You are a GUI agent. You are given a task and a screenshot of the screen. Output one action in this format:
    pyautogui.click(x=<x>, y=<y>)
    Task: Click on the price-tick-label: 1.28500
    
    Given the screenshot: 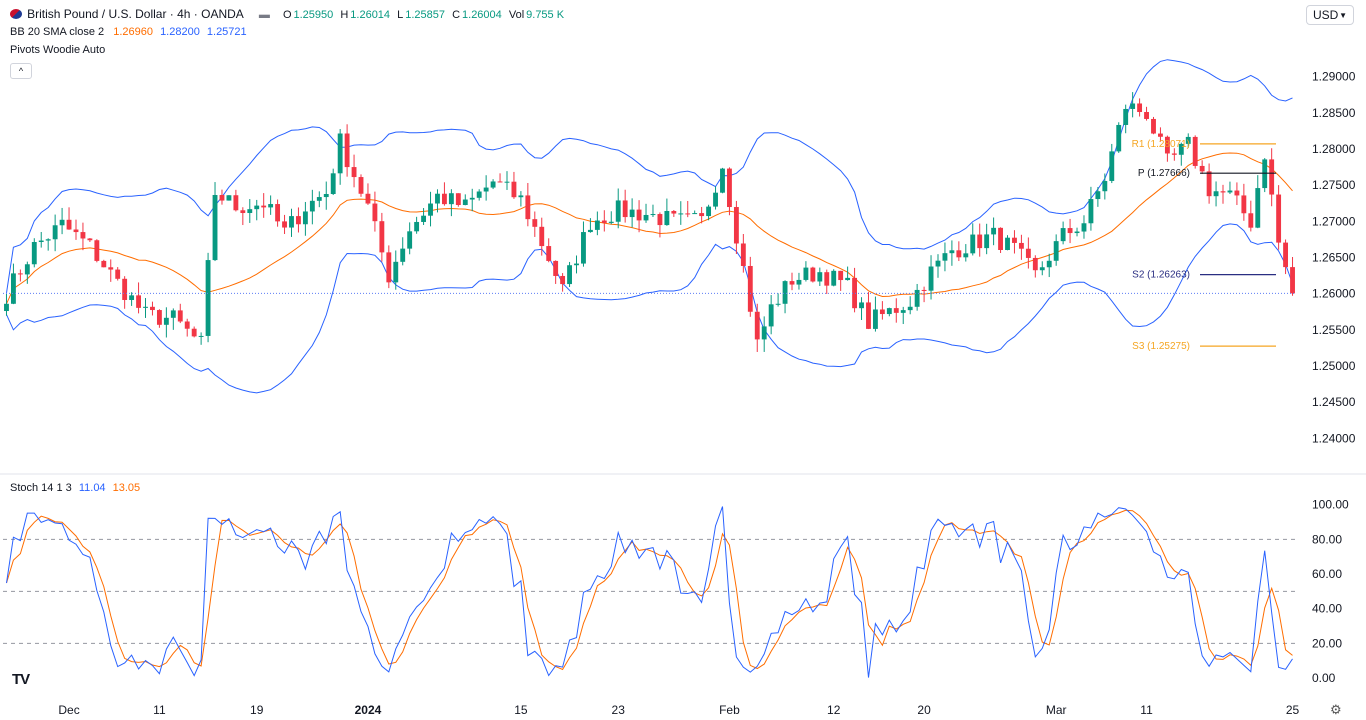 What is the action you would take?
    pyautogui.click(x=1334, y=113)
    